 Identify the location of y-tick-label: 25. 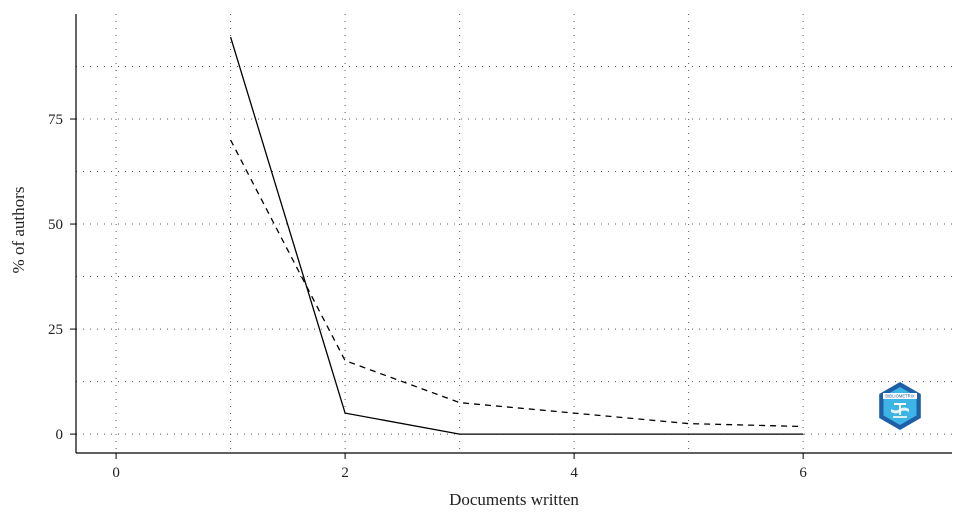
(55, 330).